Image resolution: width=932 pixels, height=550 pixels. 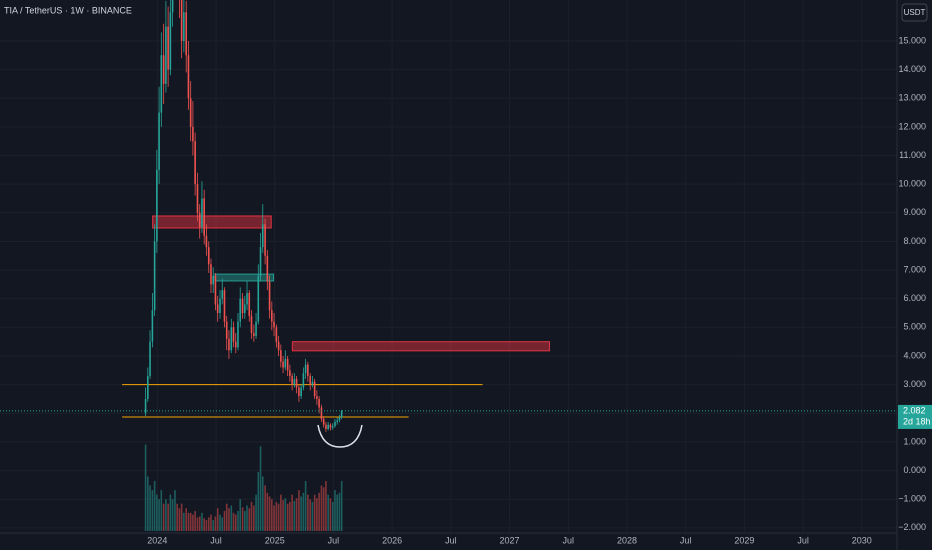 I want to click on currency-label: USDT, so click(x=915, y=12).